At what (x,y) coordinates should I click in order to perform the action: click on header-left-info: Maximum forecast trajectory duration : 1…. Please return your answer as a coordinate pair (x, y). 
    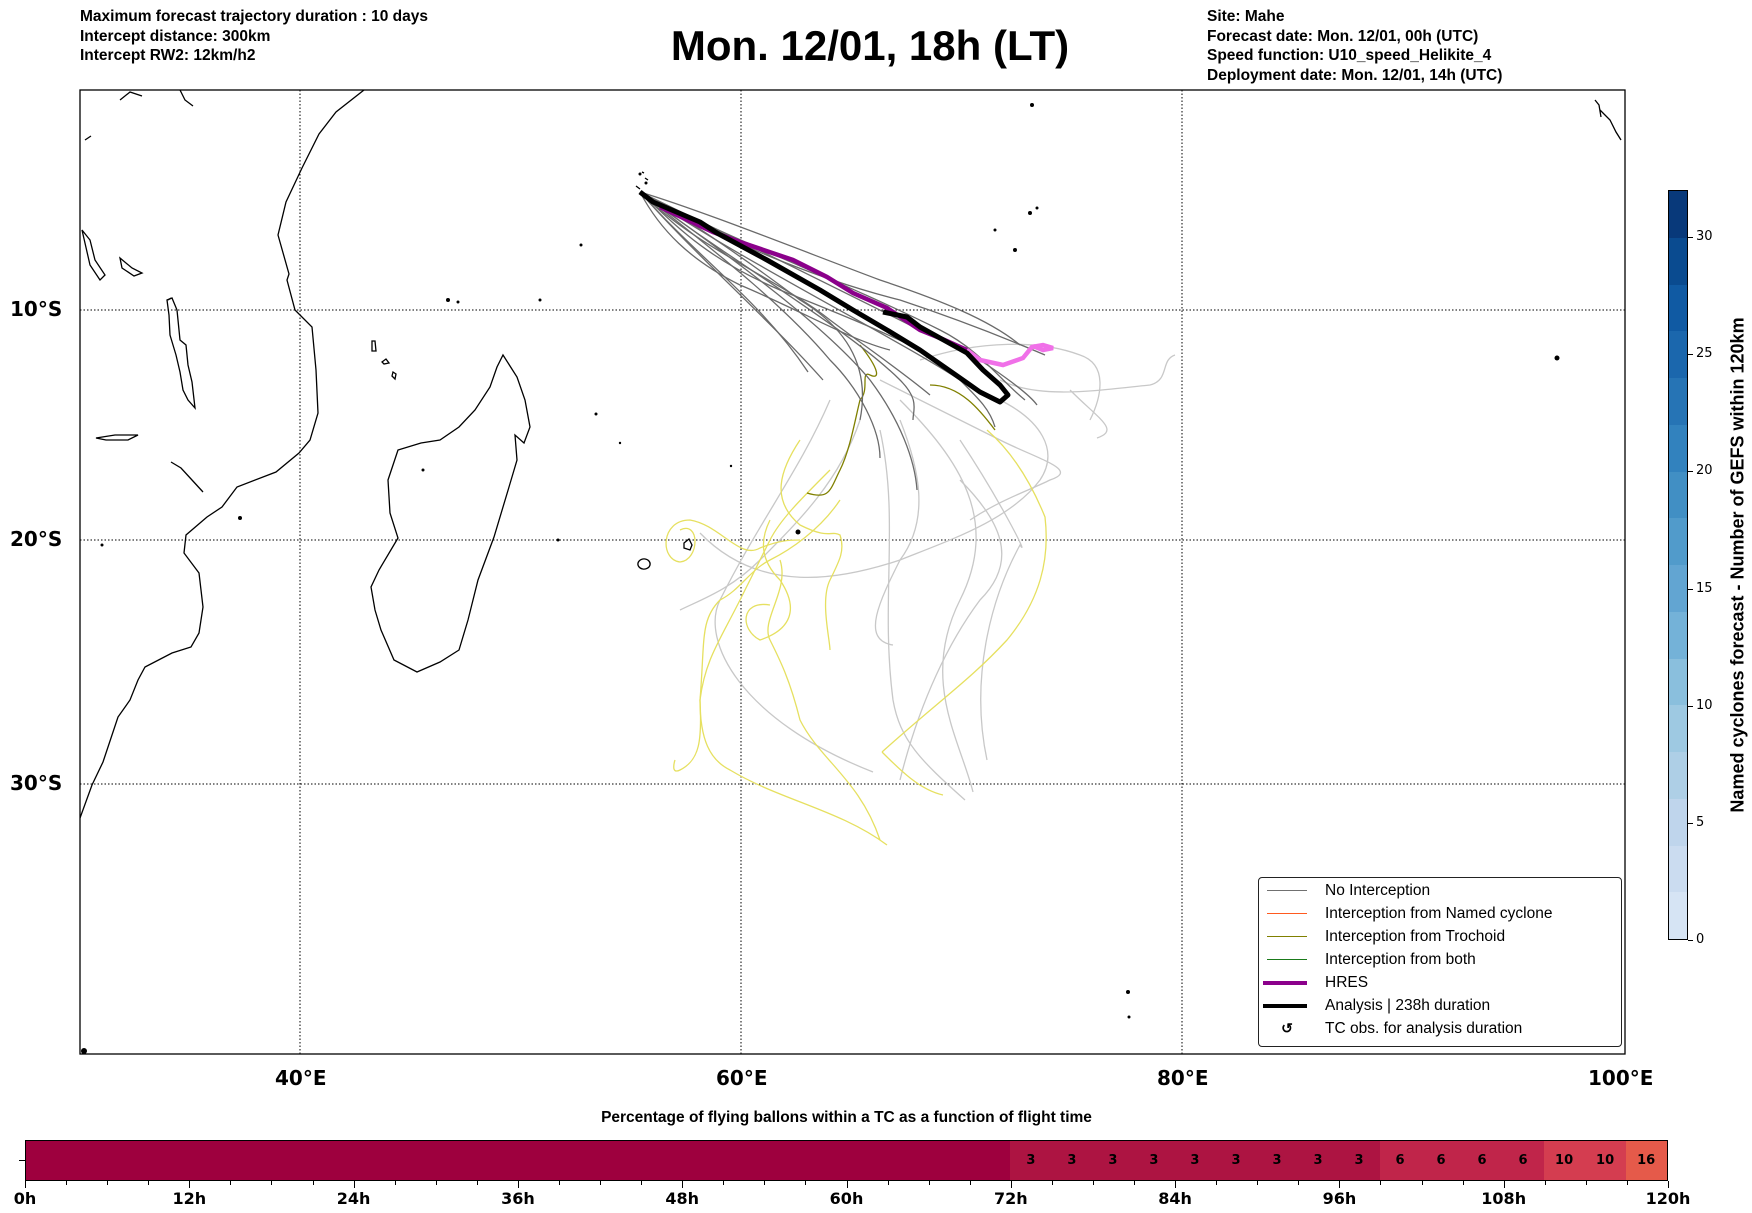
    Looking at the image, I should click on (254, 36).